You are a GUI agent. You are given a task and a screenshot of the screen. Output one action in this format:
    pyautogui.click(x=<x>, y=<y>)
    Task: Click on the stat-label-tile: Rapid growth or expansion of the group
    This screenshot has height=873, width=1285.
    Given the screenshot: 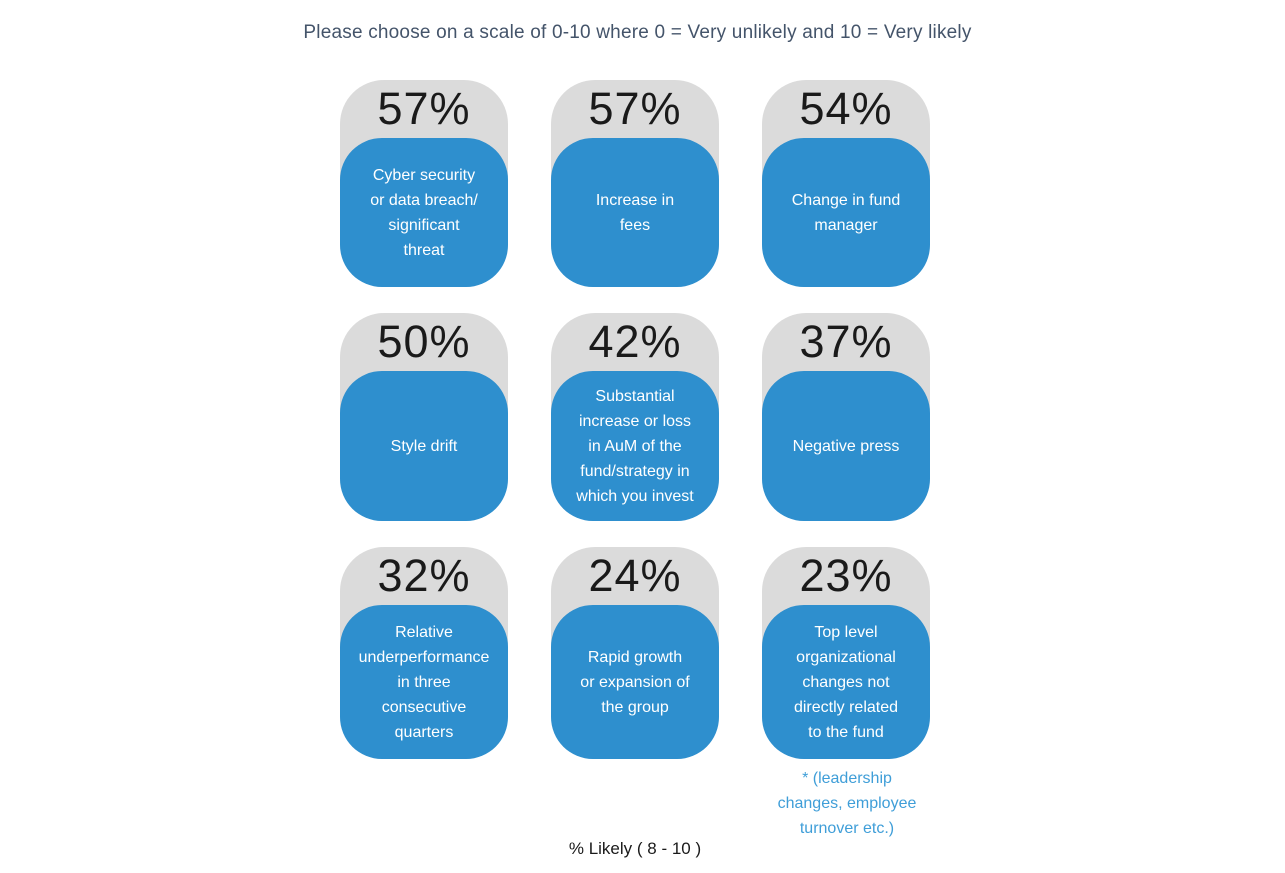 What is the action you would take?
    pyautogui.click(x=635, y=682)
    